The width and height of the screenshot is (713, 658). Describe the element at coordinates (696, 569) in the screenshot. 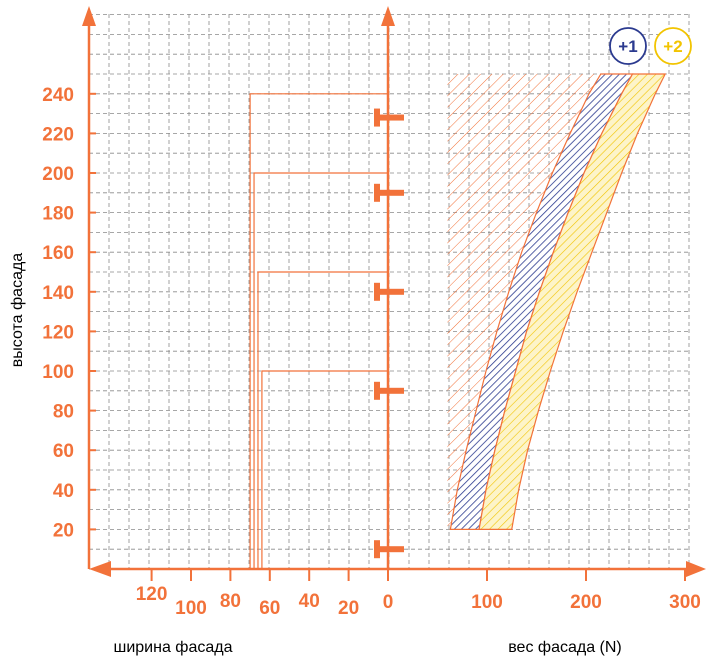

I see `x-axis-arrow-right` at that location.